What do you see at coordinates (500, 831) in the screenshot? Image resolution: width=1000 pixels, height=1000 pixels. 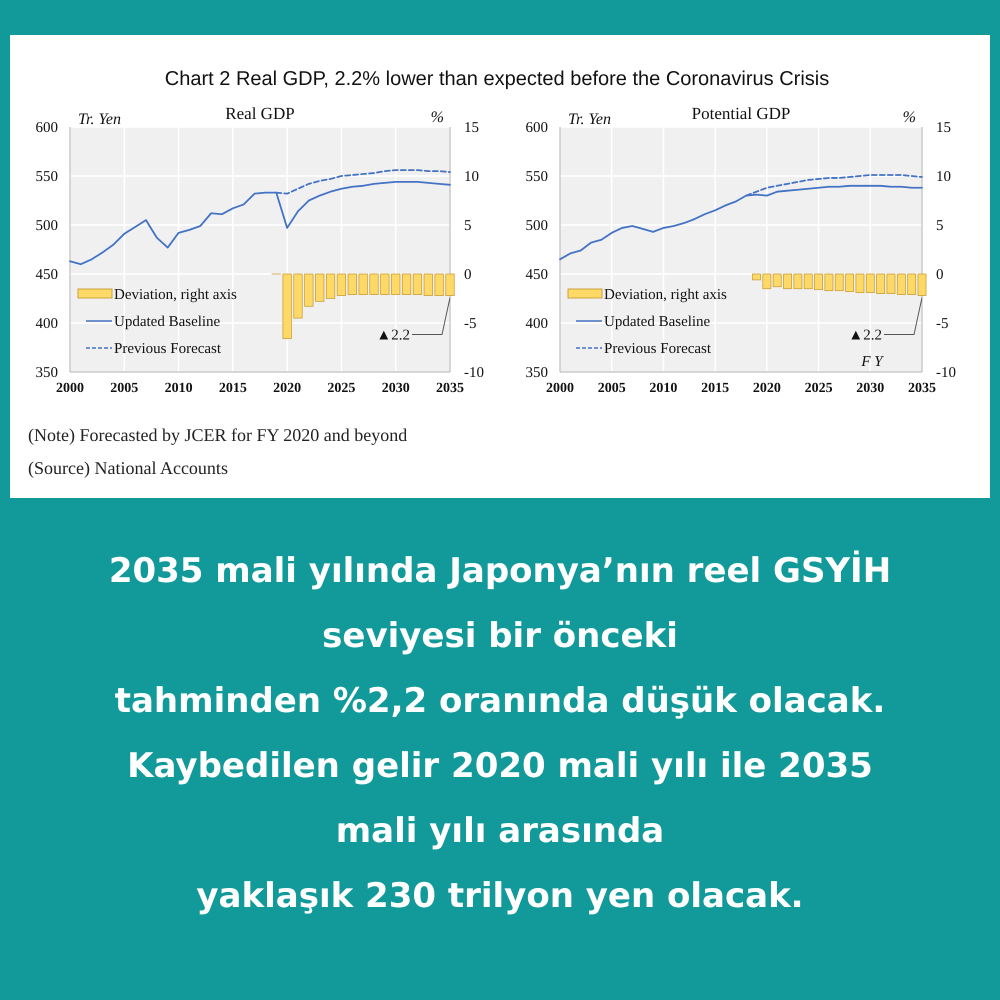 I see `text: mali yılı arasında` at bounding box center [500, 831].